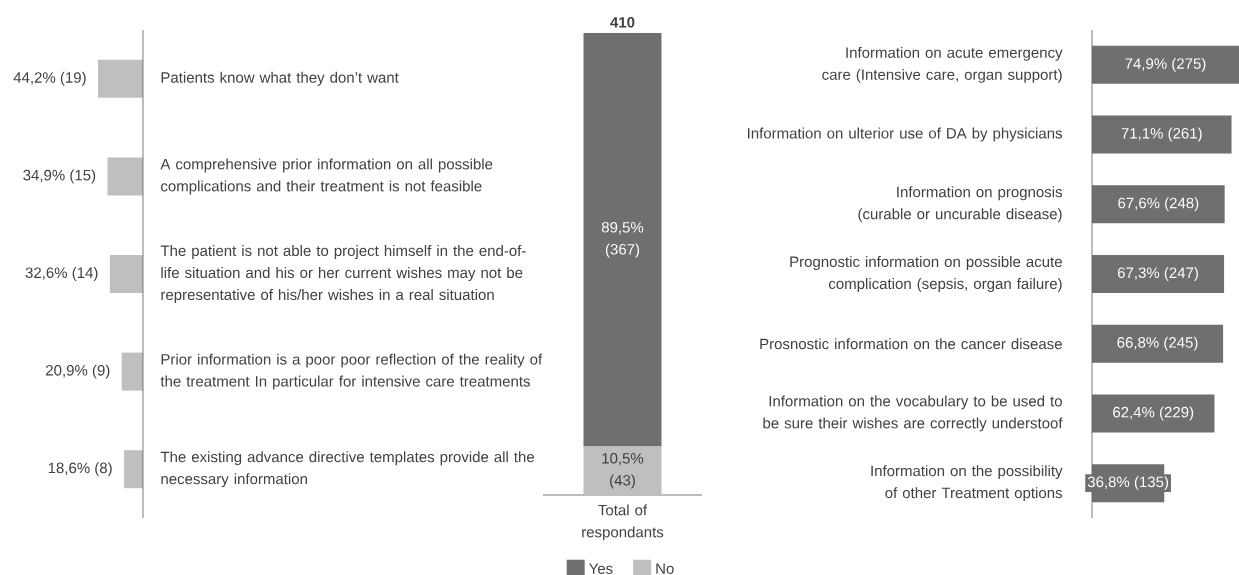  I want to click on data-label: 36,8% (135), so click(1128, 483).